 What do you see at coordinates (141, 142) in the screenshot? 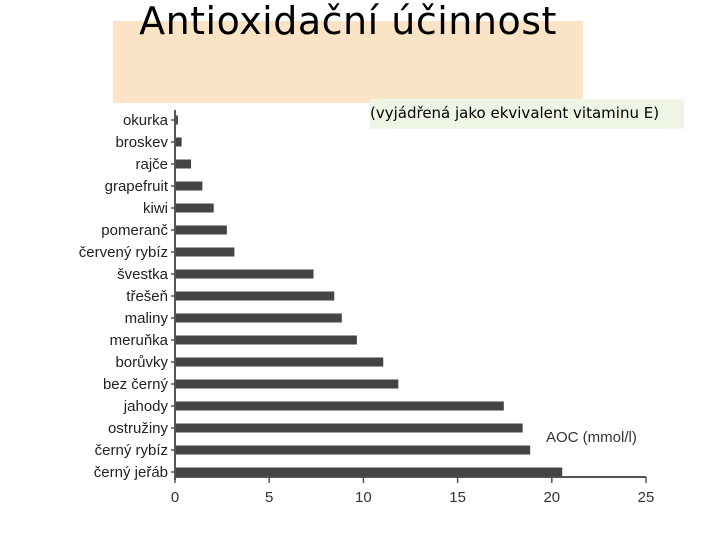
I see `category-label-1: broskev` at bounding box center [141, 142].